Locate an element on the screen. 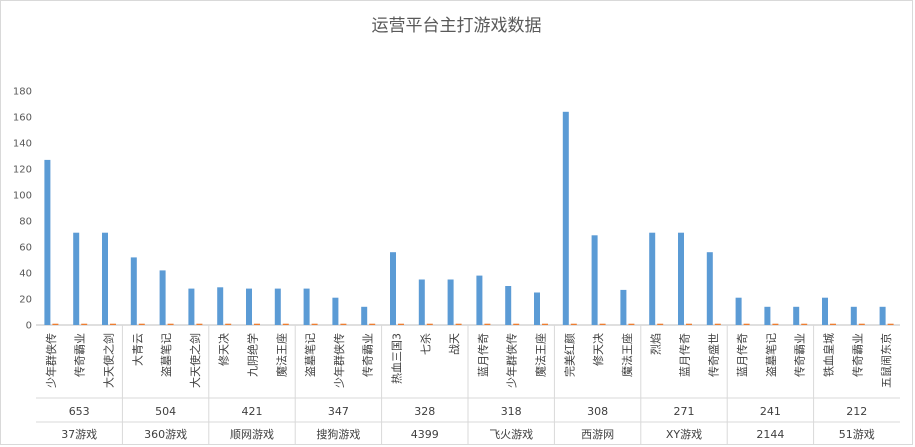  group-total-label: 504 is located at coordinates (165, 411).